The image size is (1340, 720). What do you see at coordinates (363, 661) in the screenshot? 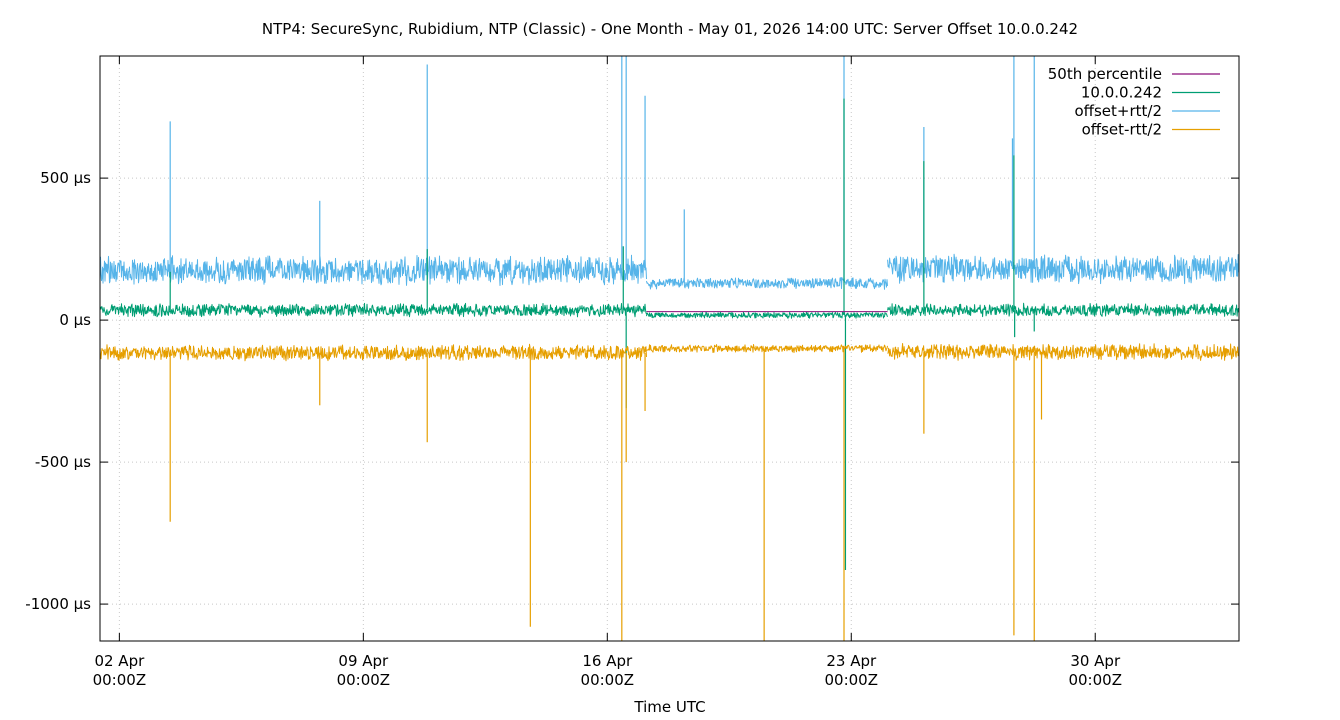
I see `x-tick-label: 09 Apr` at bounding box center [363, 661].